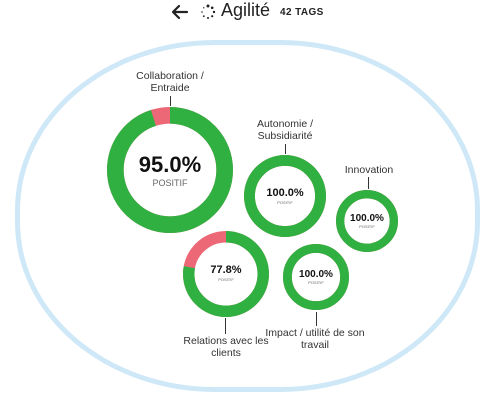  Describe the element at coordinates (226, 347) in the screenshot. I see `bubble-label-relations: Relations avec les clients` at that location.